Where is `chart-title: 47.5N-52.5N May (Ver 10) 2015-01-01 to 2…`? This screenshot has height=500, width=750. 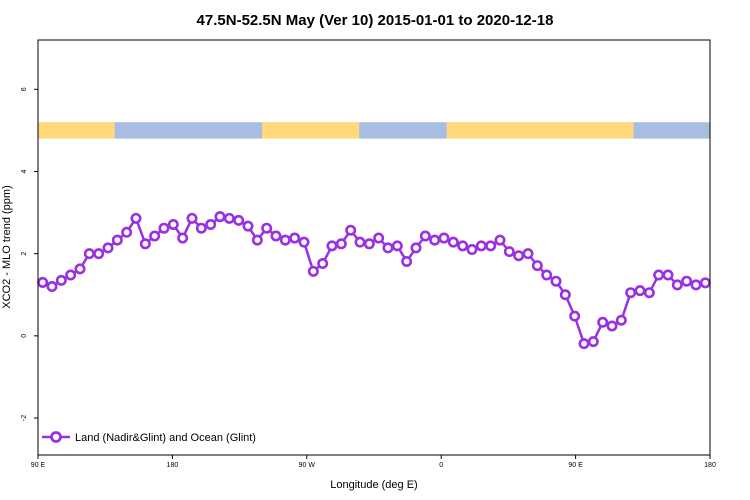
chart-title: 47.5N-52.5N May (Ver 10) 2015-01-01 to 2… is located at coordinates (375, 20).